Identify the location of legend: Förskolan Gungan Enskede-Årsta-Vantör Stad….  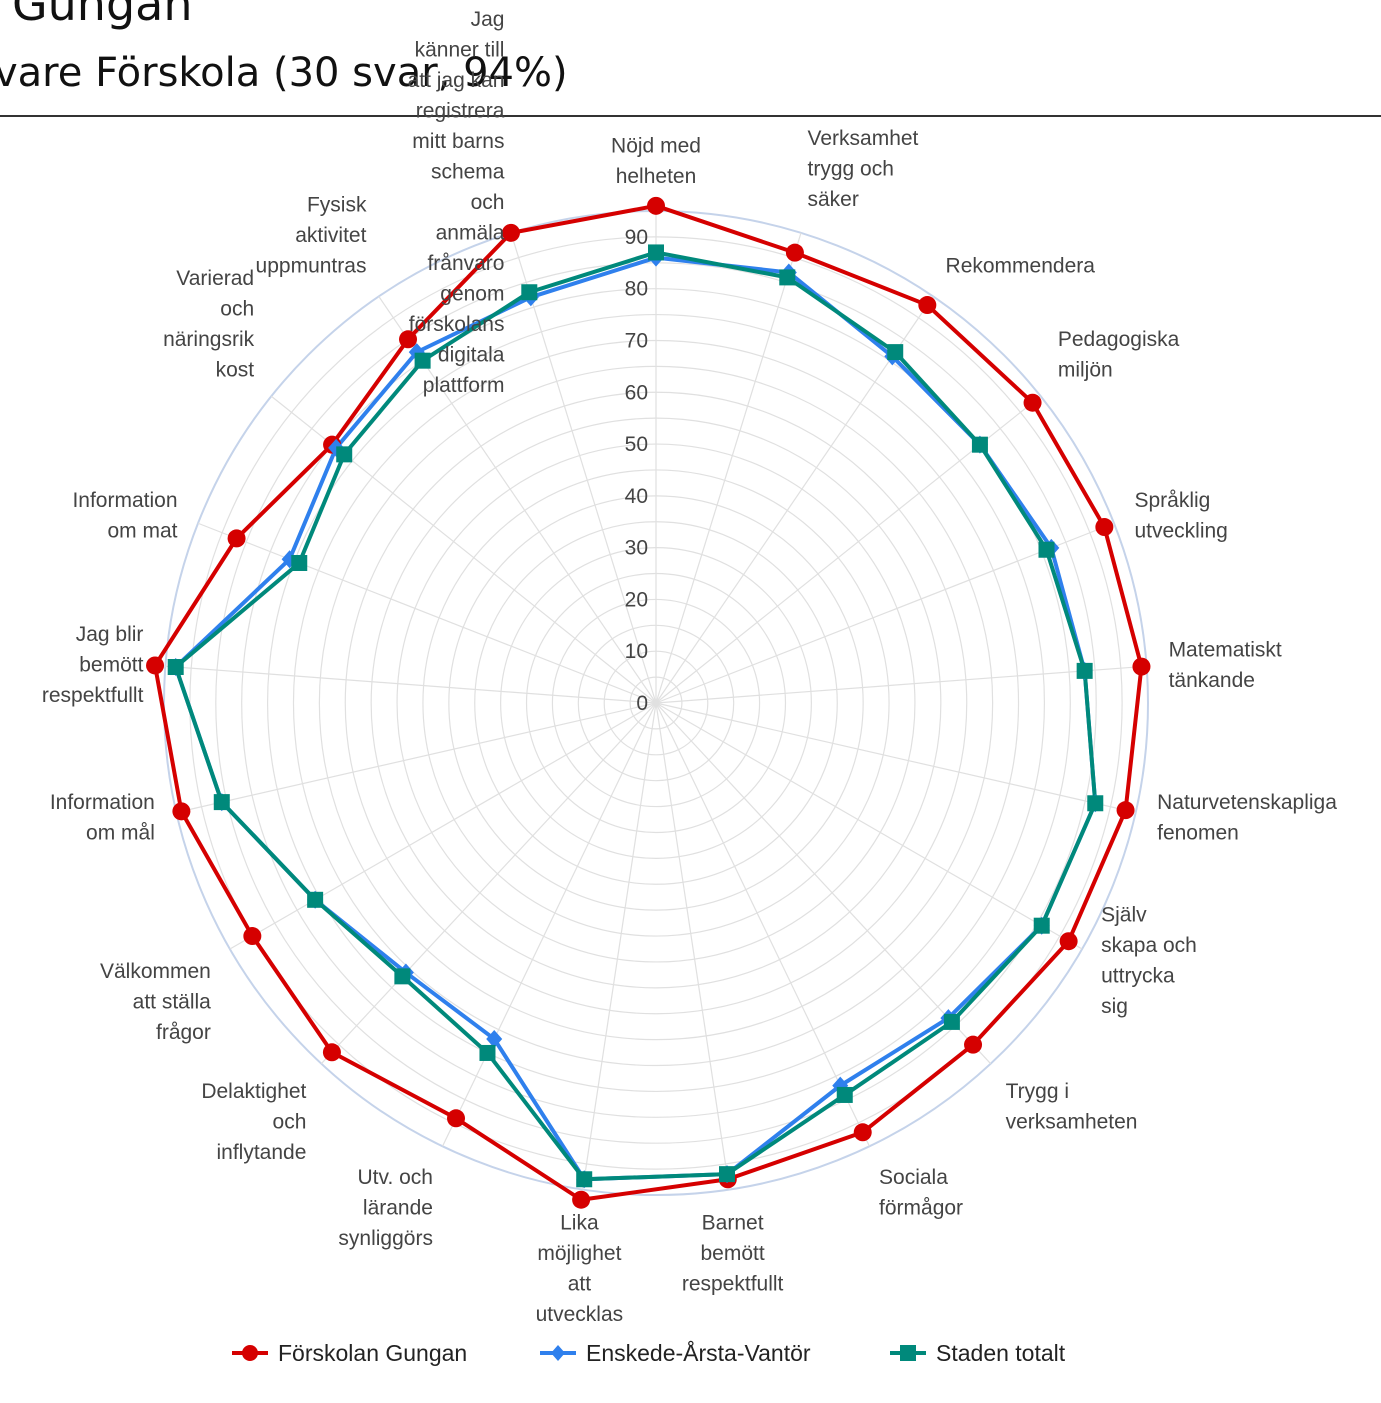
(649, 1352).